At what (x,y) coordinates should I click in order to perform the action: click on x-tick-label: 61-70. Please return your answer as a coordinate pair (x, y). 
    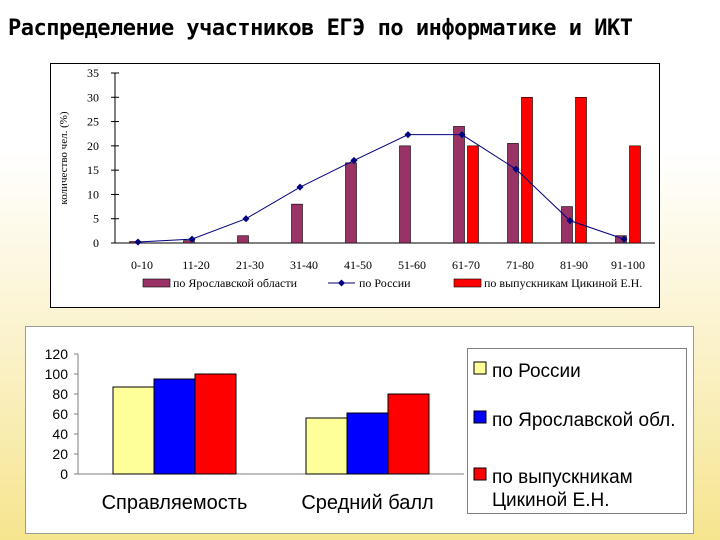
    Looking at the image, I should click on (466, 265).